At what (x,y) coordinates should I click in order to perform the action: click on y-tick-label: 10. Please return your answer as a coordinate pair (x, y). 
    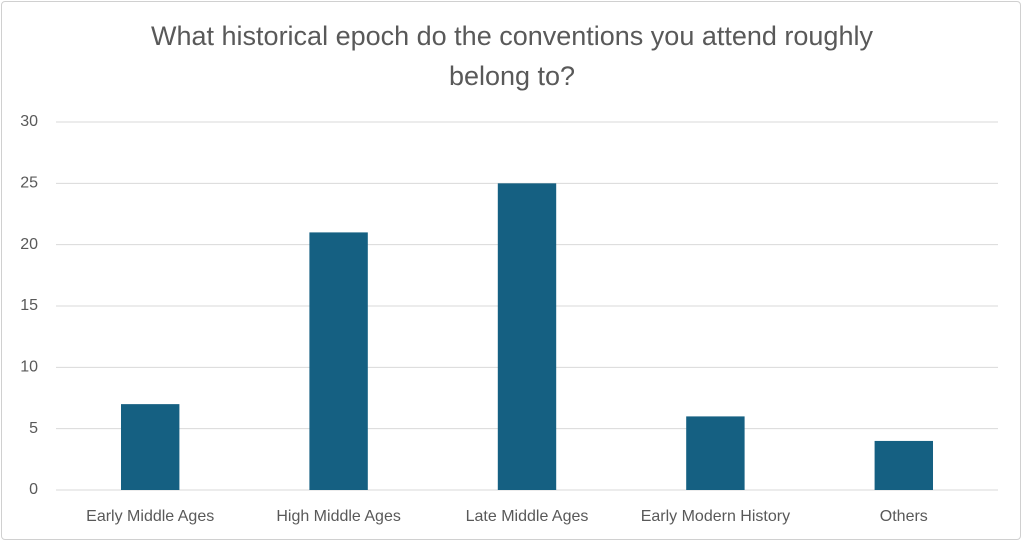
    Looking at the image, I should click on (29, 367).